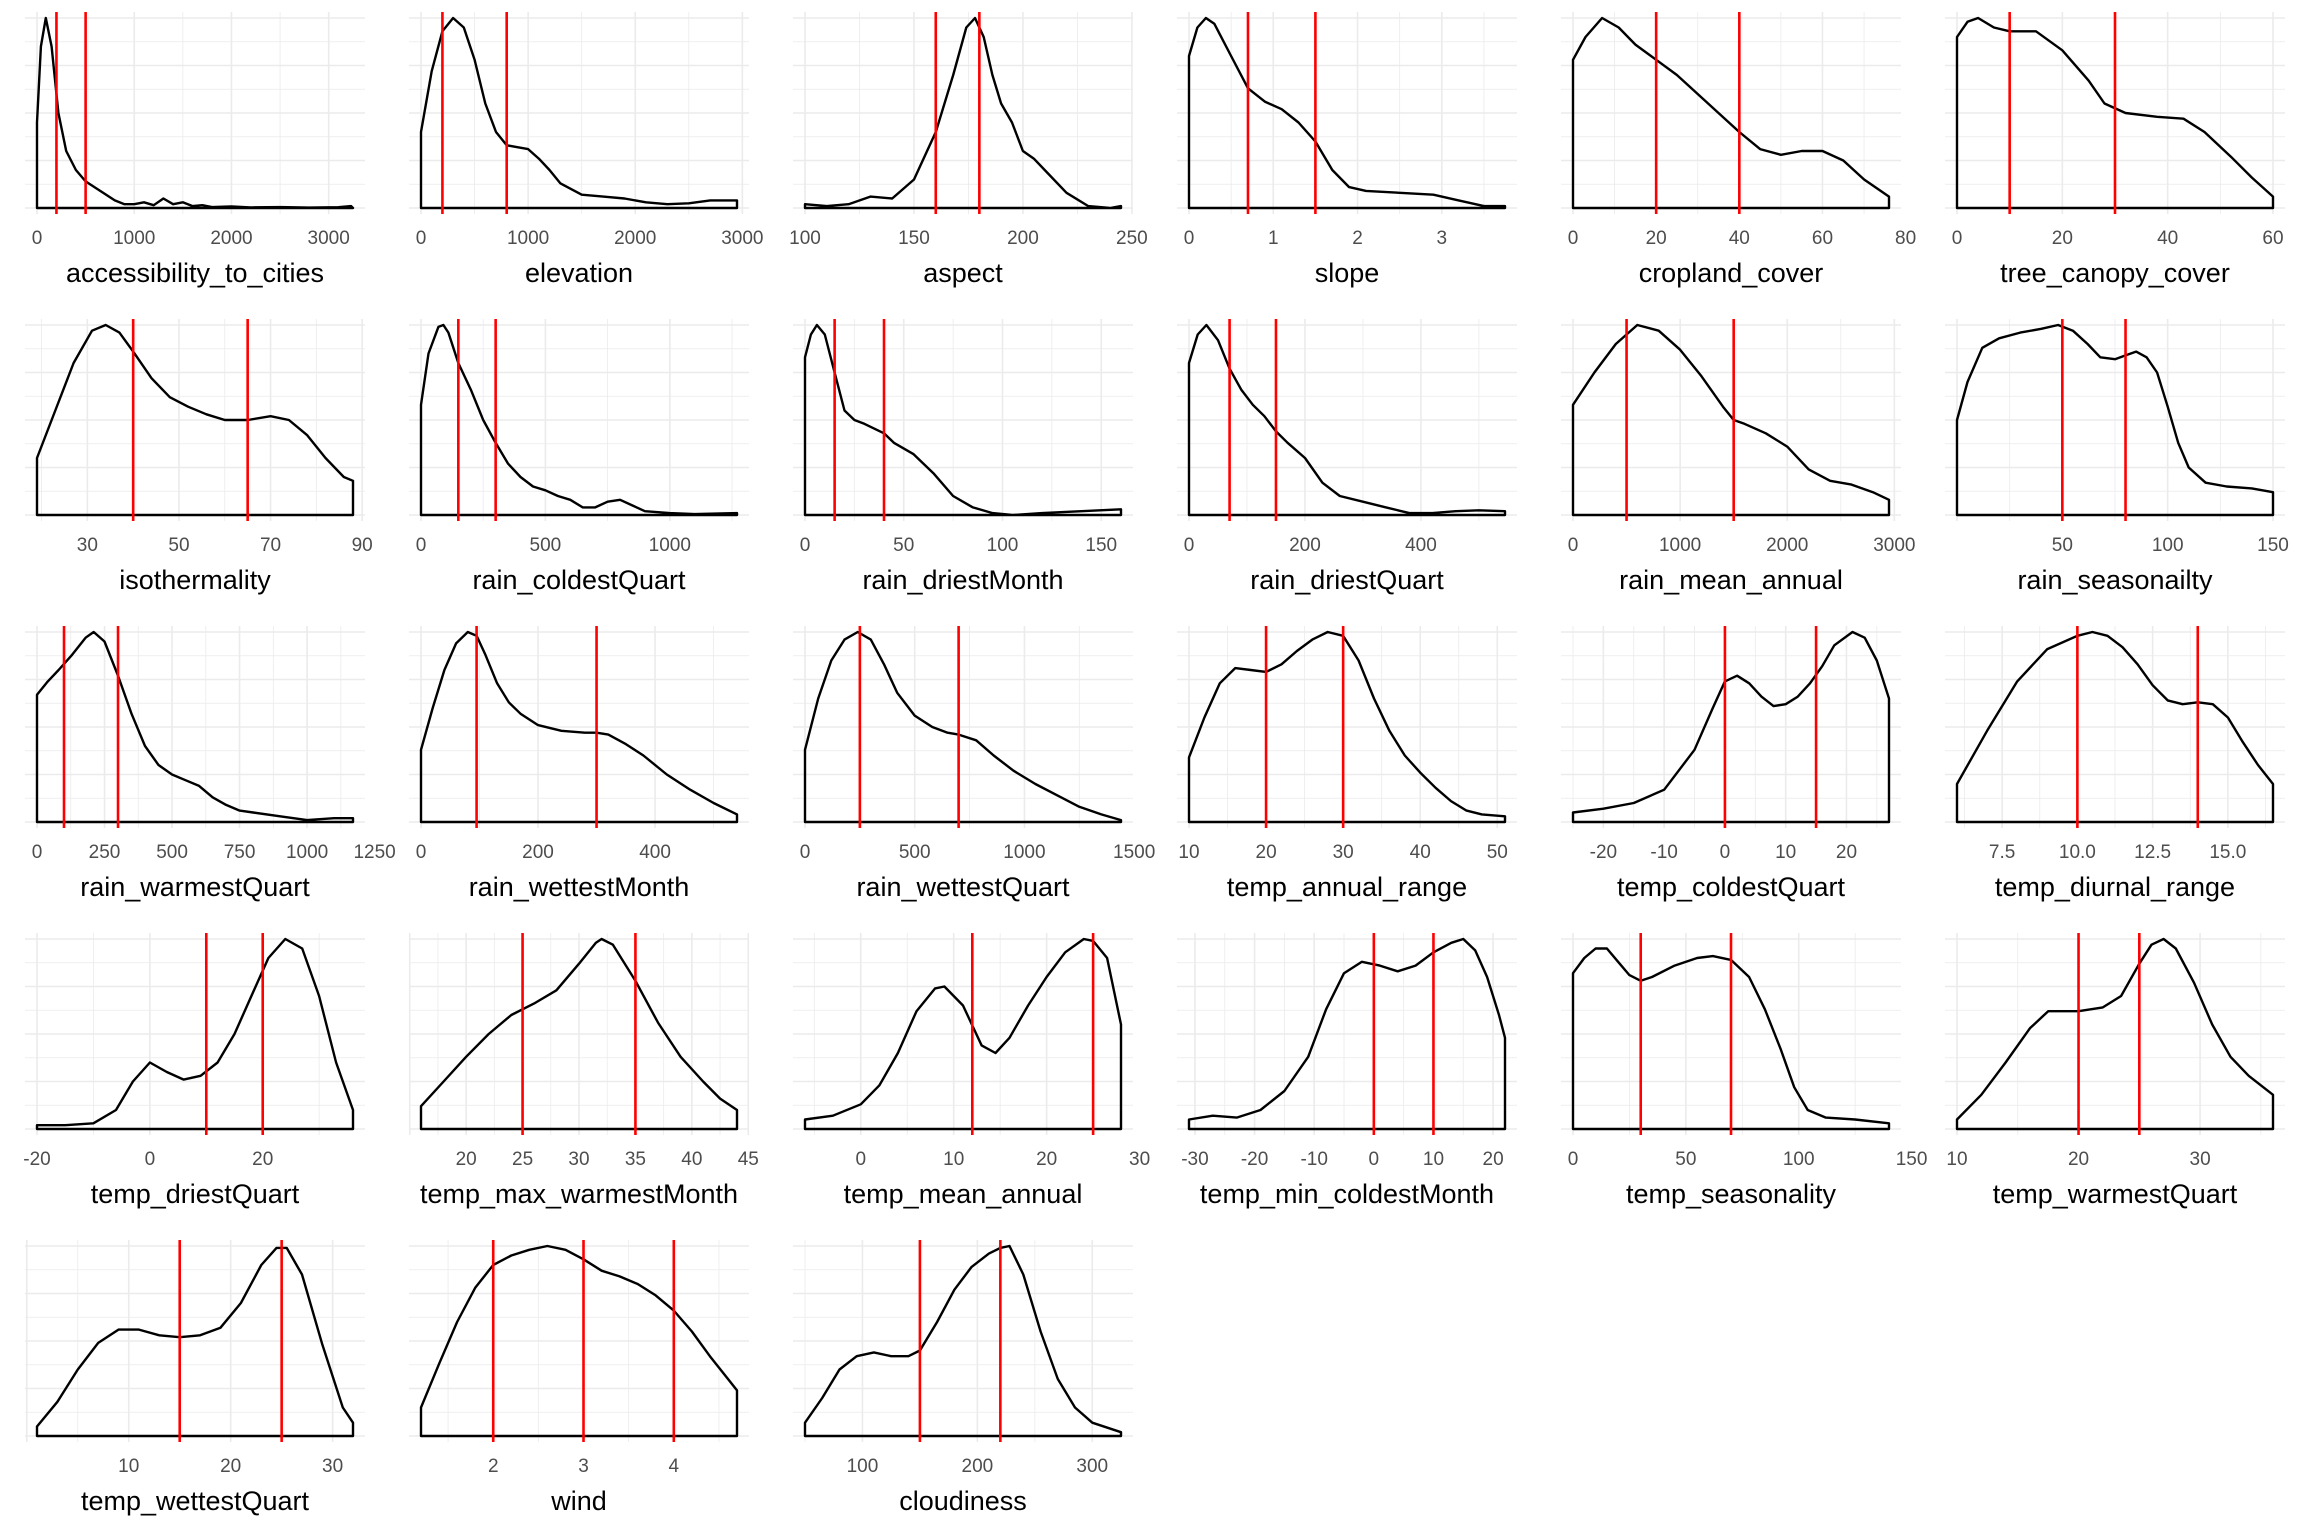 This screenshot has width=2304, height=1536. I want to click on density-chart: 0 20 40 60 tree_canopy_cover, so click(2115, 150).